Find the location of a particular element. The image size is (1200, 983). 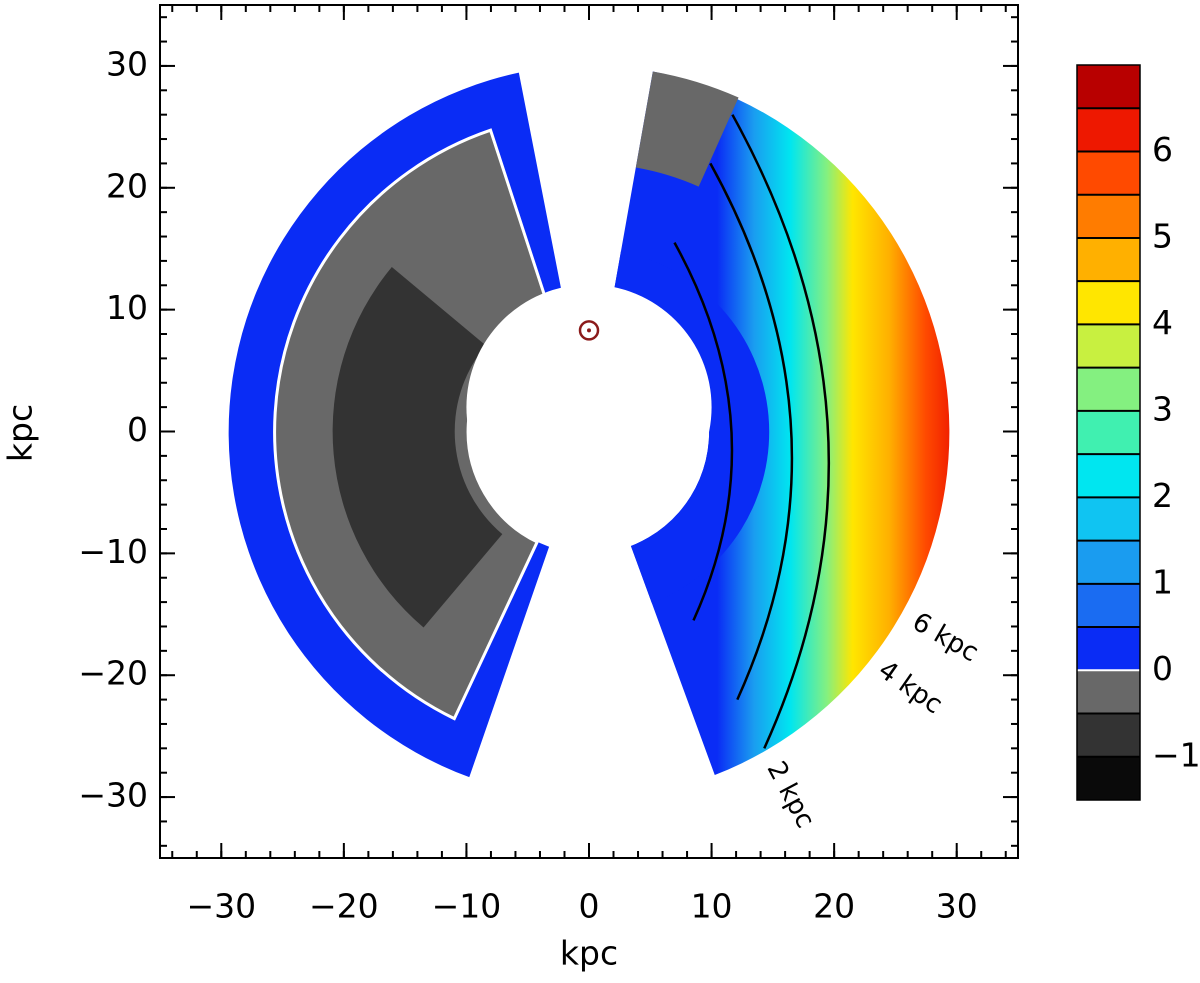

colorbar-tick-label: −1 is located at coordinates (1176, 754).